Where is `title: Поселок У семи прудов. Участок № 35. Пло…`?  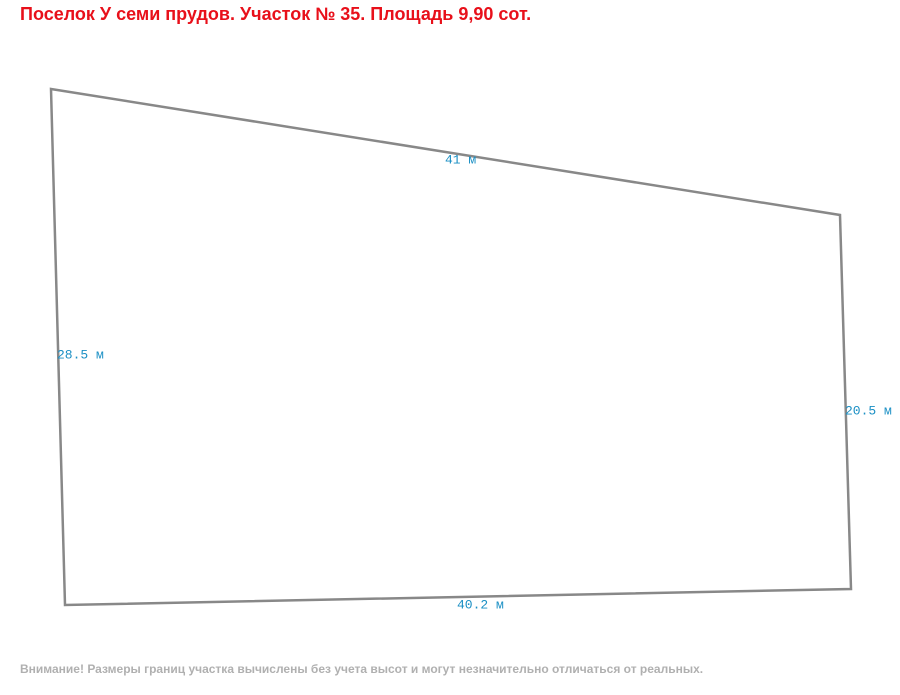 title: Поселок У семи прудов. Участок № 35. Пло… is located at coordinates (276, 14).